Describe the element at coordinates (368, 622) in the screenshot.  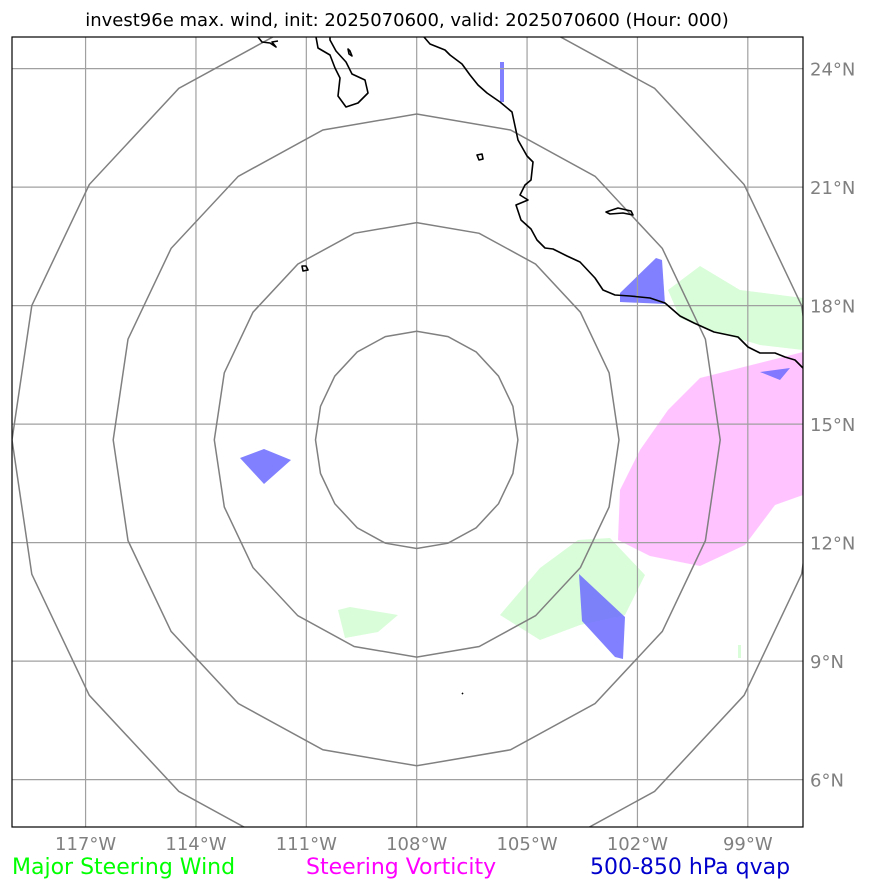
I see `steering-wind-region-west` at that location.